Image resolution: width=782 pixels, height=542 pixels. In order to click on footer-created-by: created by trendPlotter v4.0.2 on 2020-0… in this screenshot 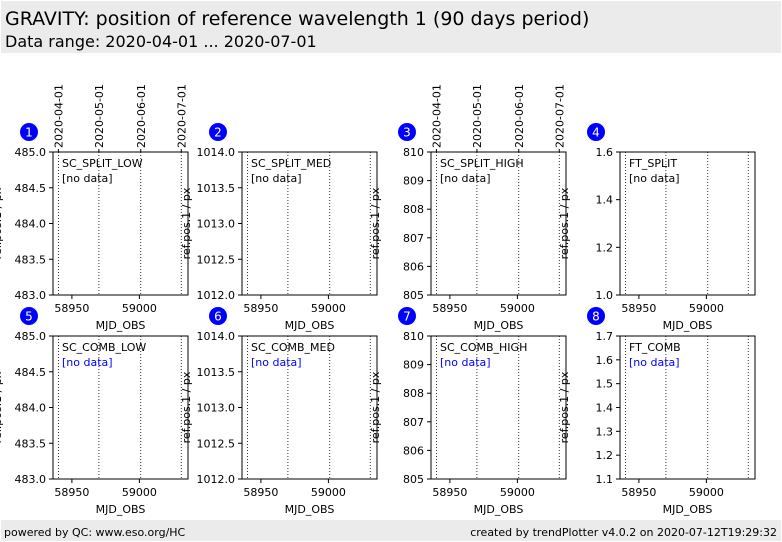, I will do `click(623, 532)`.